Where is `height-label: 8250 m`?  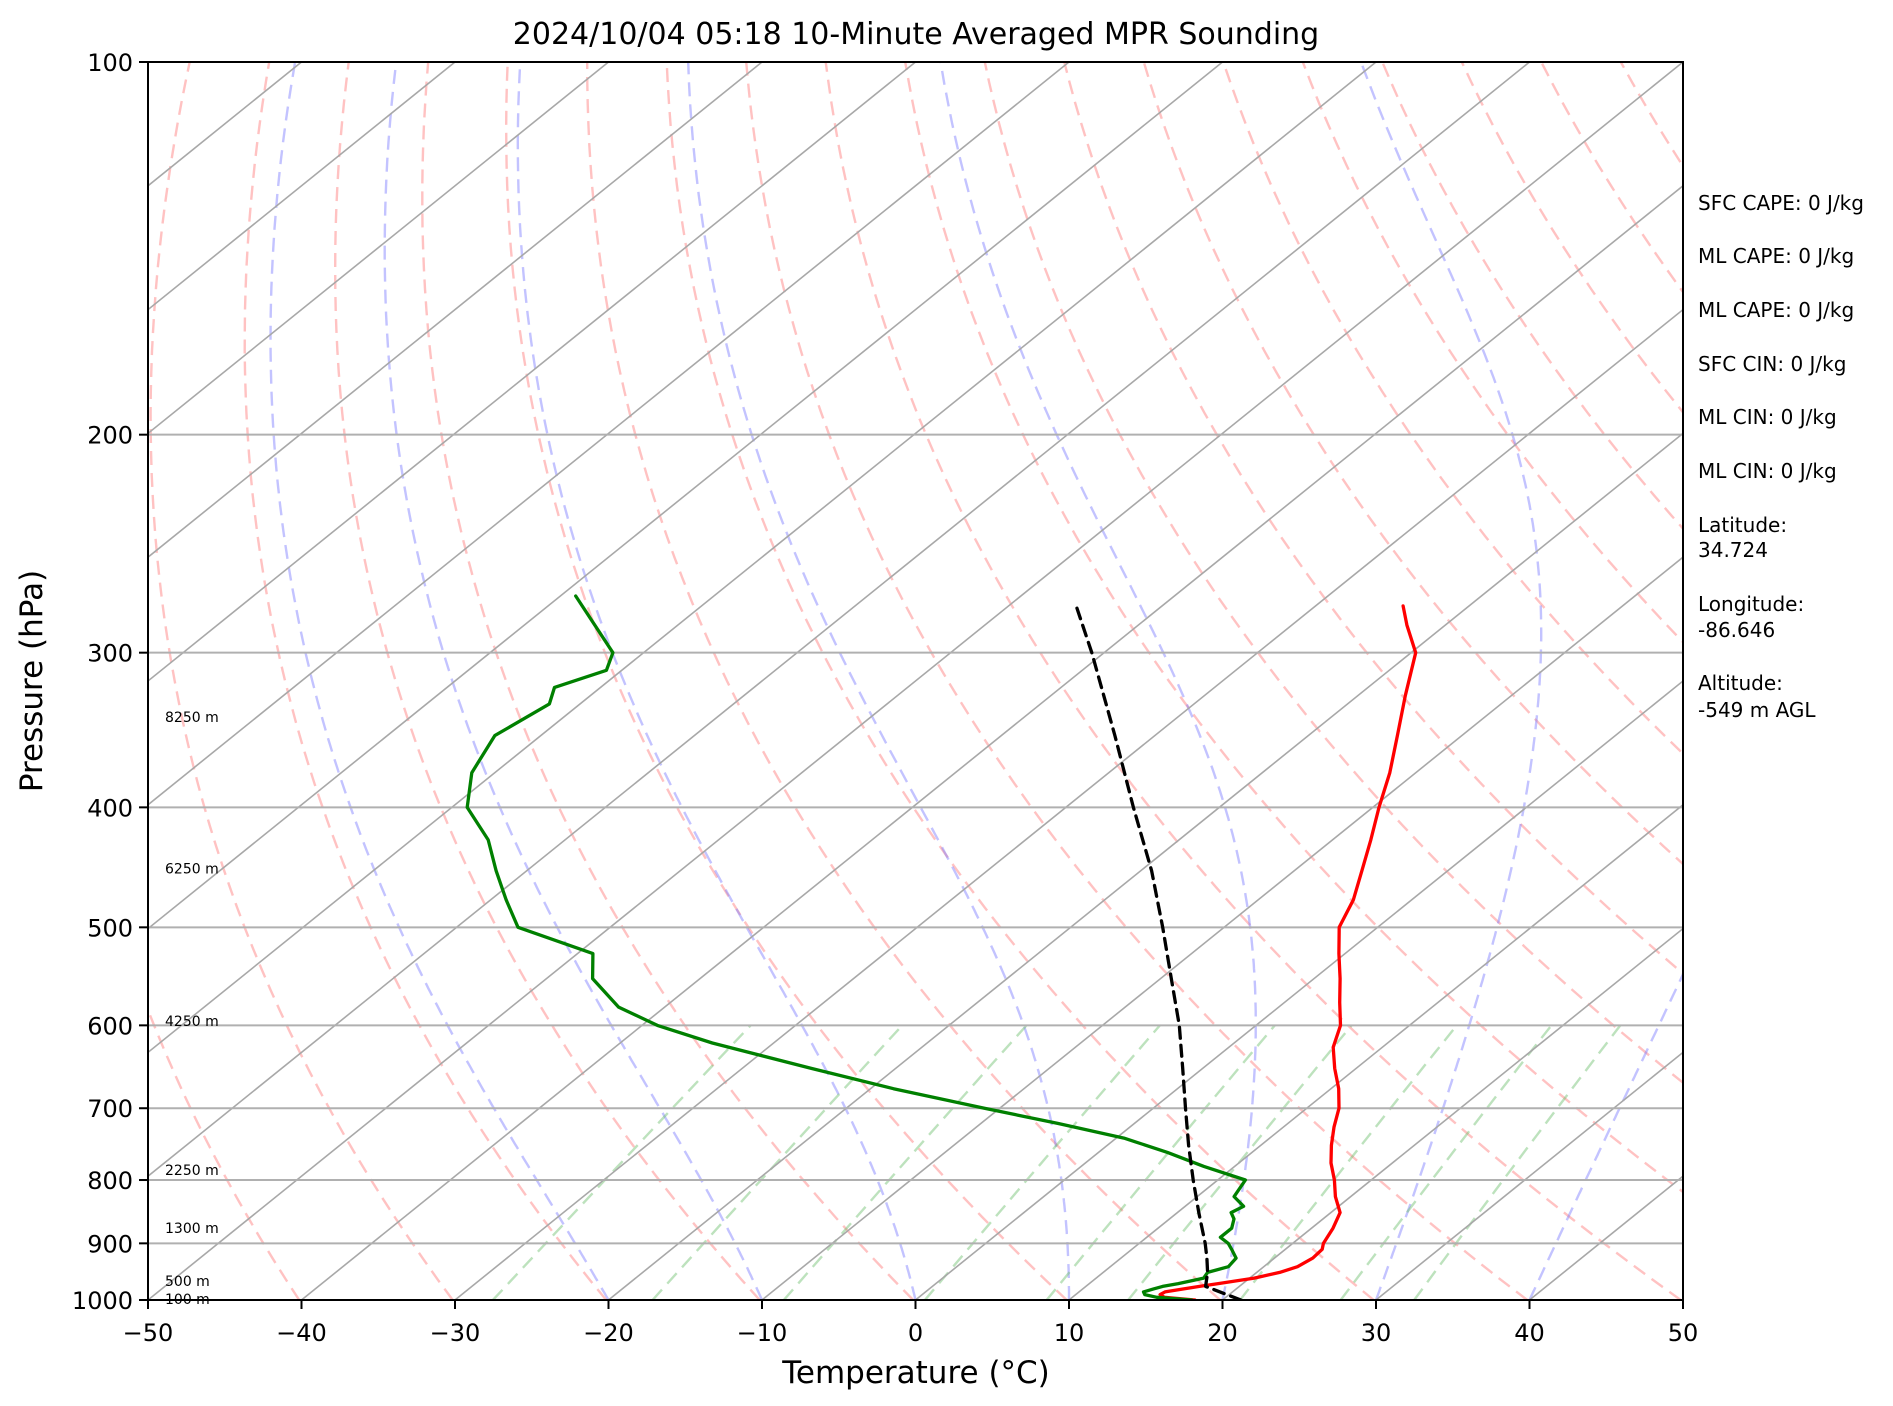
height-label: 8250 m is located at coordinates (192, 718).